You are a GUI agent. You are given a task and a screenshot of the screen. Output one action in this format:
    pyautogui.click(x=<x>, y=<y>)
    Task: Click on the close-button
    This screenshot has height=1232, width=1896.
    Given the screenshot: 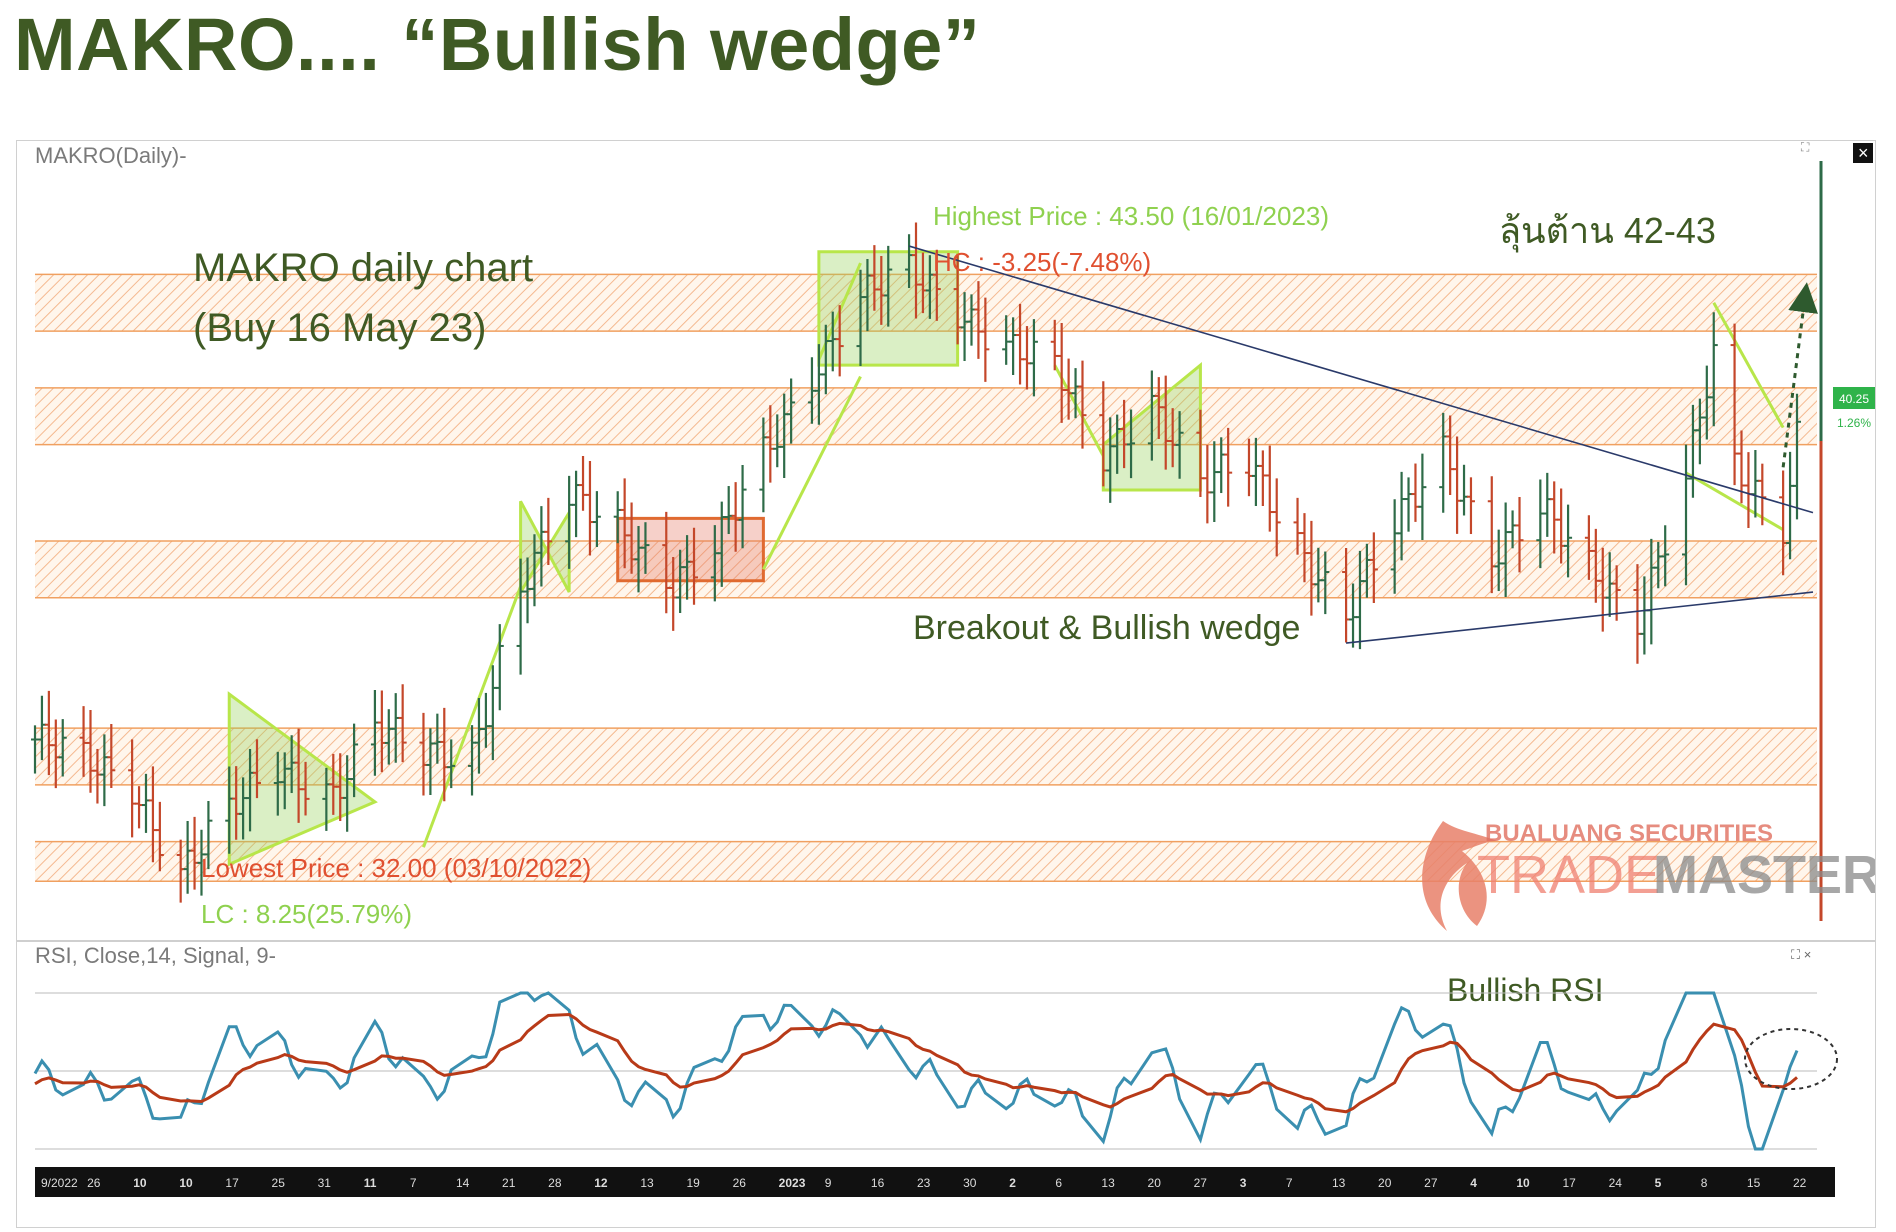 What is the action you would take?
    pyautogui.click(x=1863, y=153)
    